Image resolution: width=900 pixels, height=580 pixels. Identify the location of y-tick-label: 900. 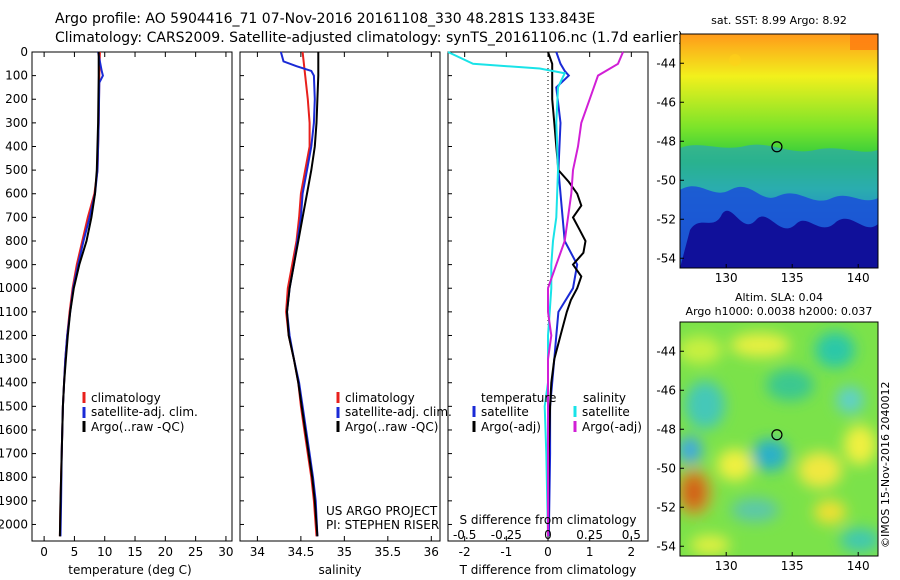
(16, 265).